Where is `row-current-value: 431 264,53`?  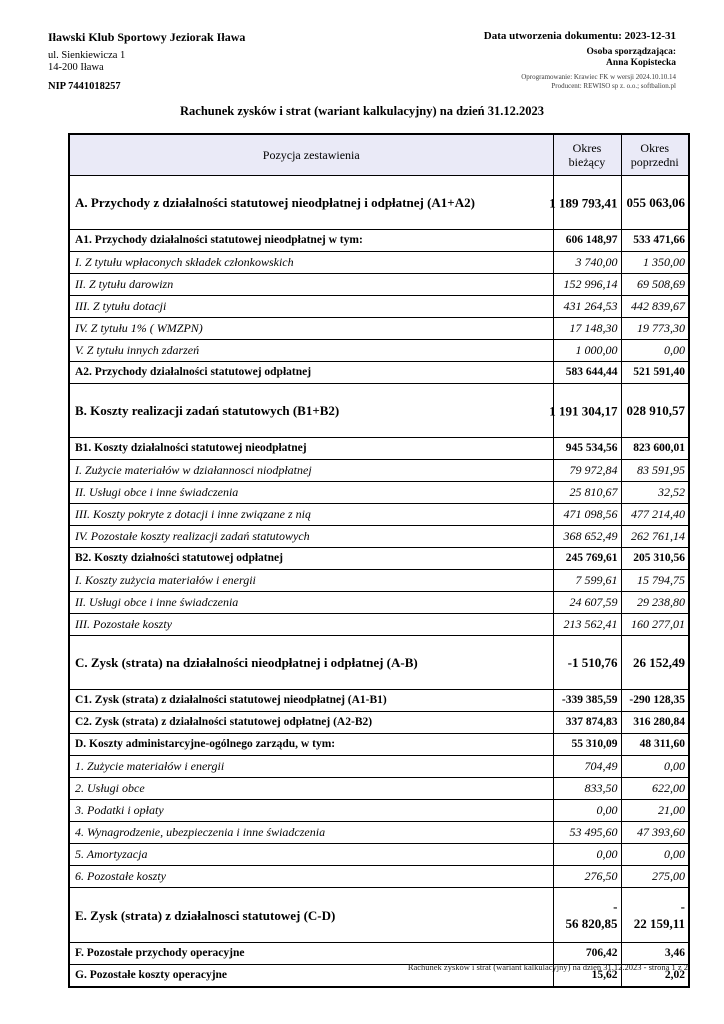 row-current-value: 431 264,53 is located at coordinates (587, 306).